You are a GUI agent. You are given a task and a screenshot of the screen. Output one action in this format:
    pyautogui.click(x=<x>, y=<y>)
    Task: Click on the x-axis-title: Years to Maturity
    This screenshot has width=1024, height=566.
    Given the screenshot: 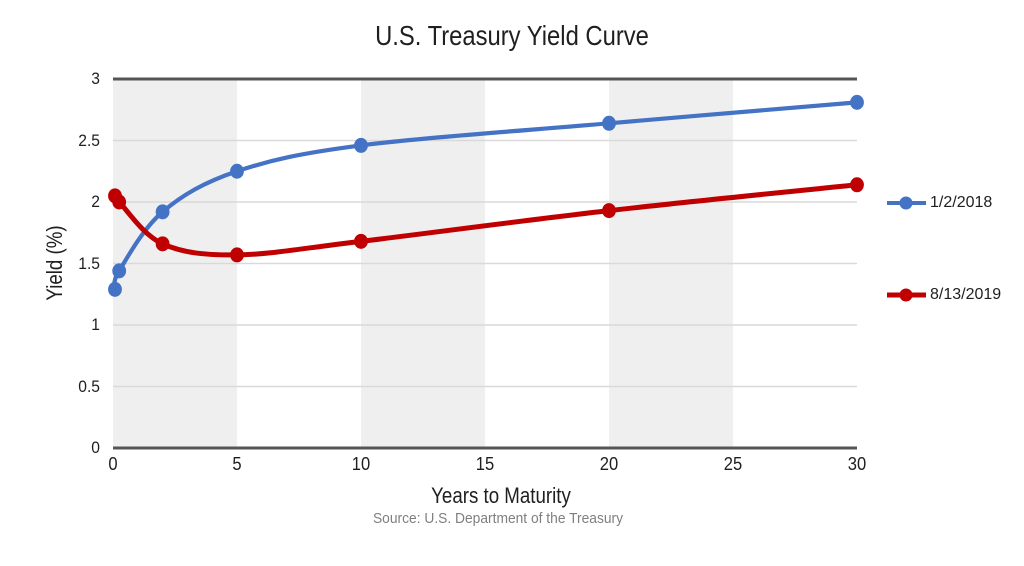 What is the action you would take?
    pyautogui.click(x=501, y=495)
    